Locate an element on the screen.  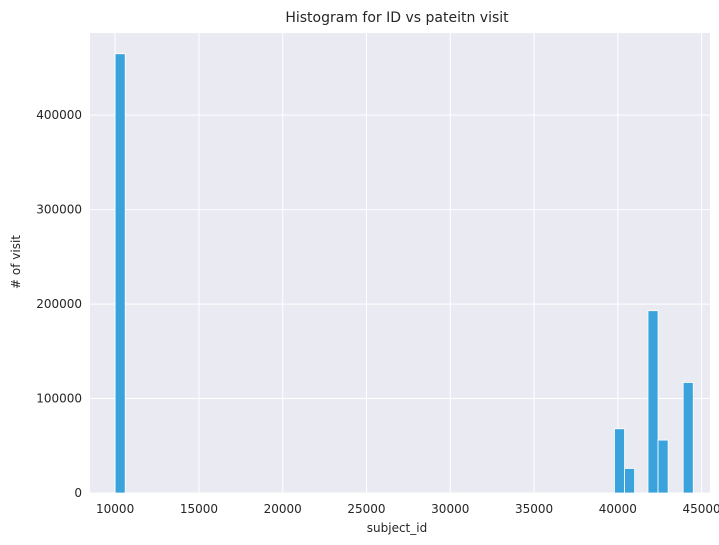
y-tick-labels: 0 100000 200000 300000 400000 is located at coordinates (59, 304).